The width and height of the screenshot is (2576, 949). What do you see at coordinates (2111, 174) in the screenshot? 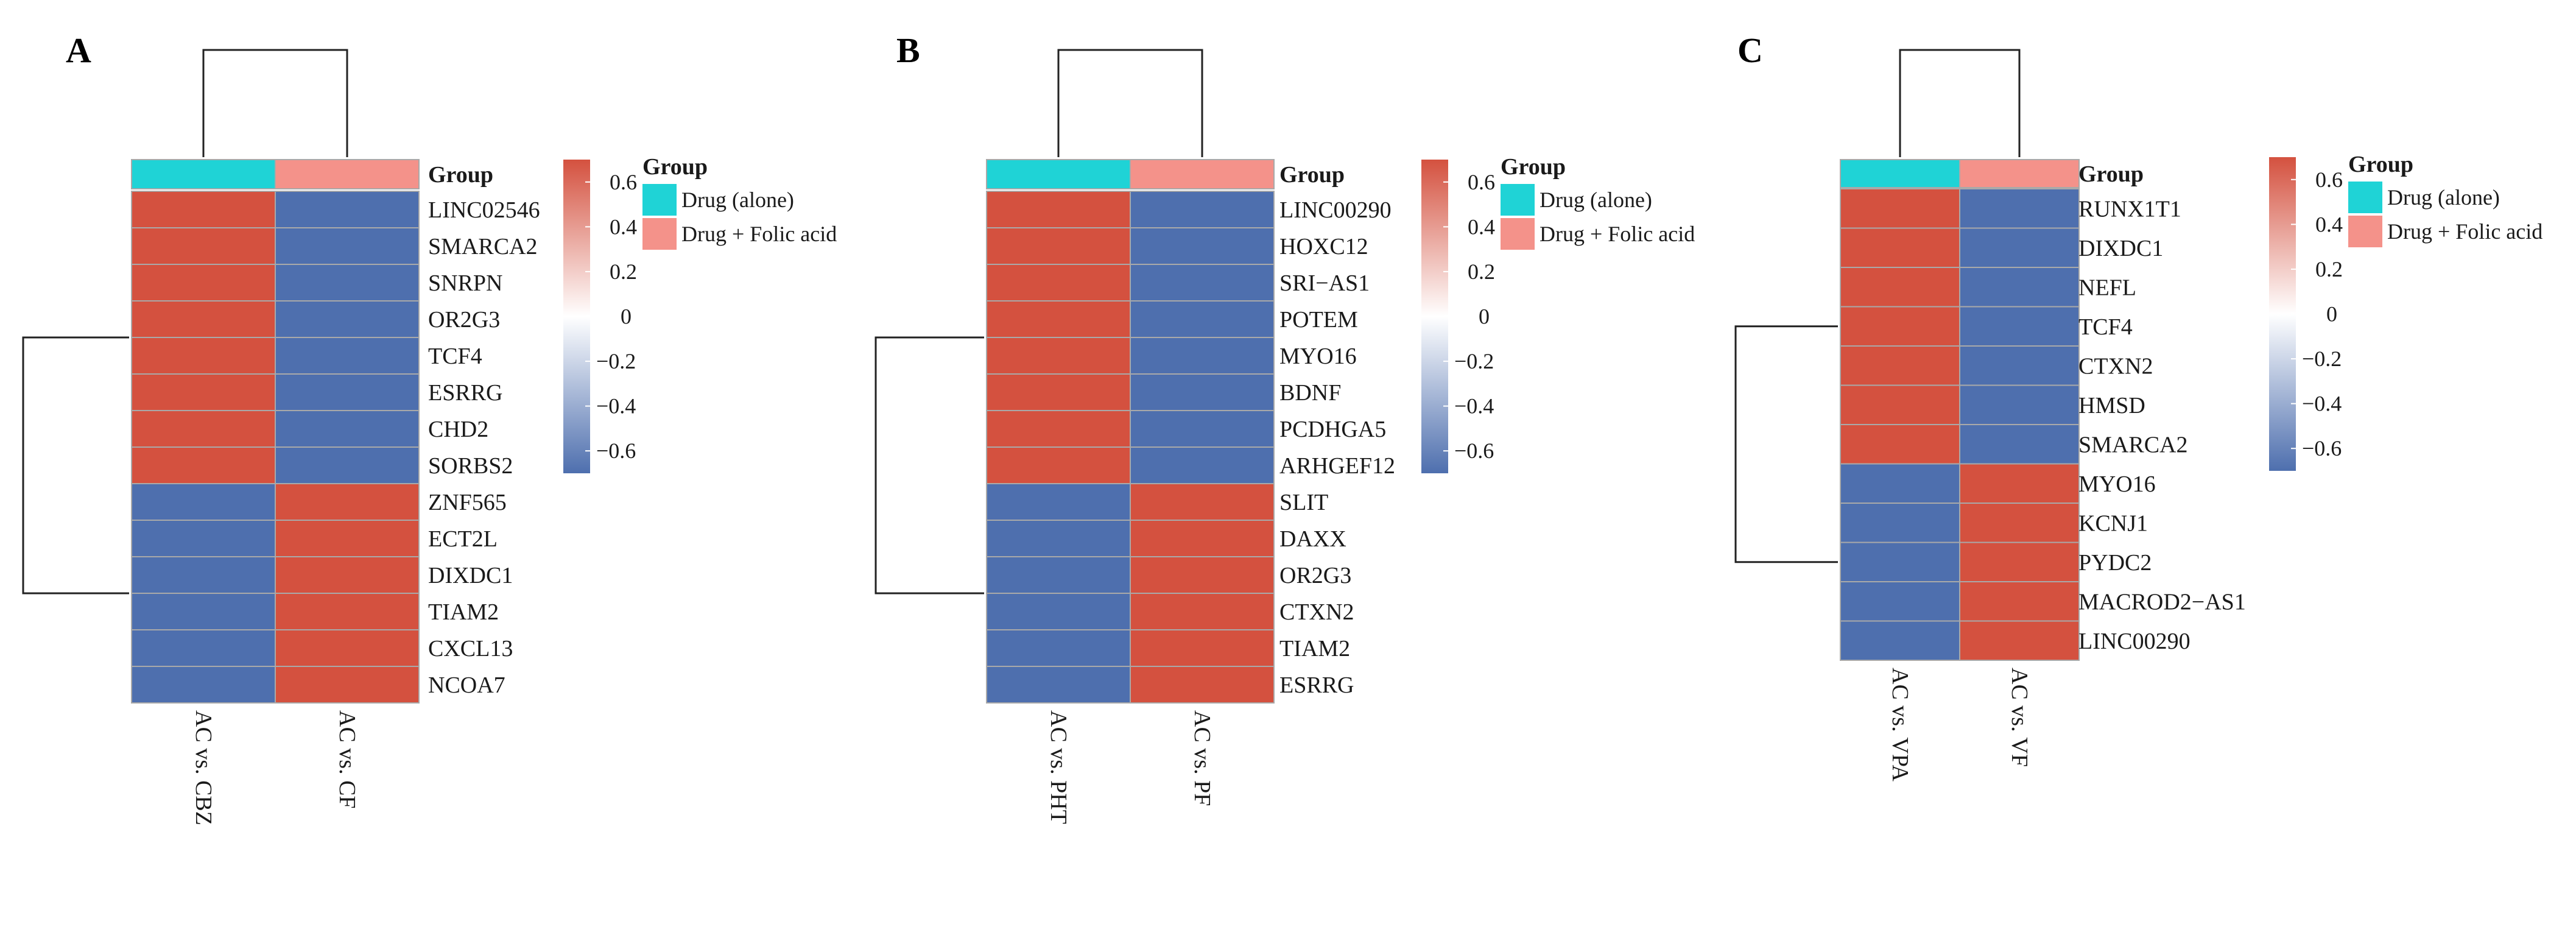
I see `group-annotation-title: Group` at bounding box center [2111, 174].